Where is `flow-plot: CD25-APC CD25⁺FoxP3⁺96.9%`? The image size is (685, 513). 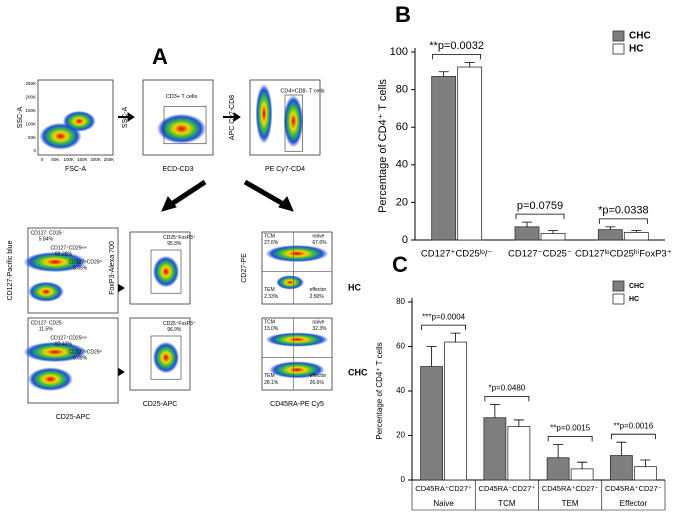 flow-plot: CD25-APC CD25⁺FoxP3⁺96.9% is located at coordinates (162, 362).